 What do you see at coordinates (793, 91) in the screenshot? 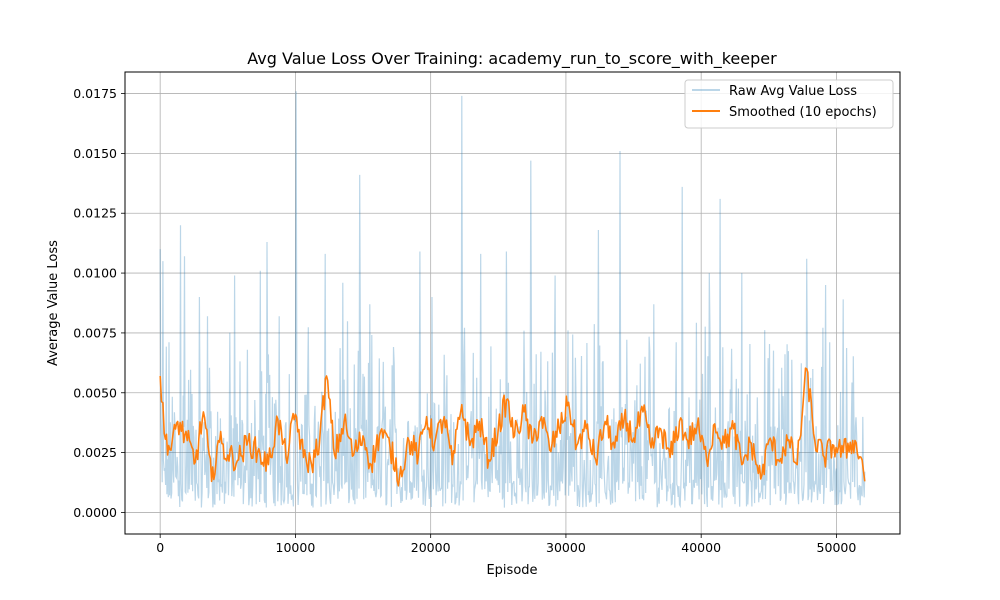
I see `legend-label-raw: Raw Avg Value Loss` at bounding box center [793, 91].